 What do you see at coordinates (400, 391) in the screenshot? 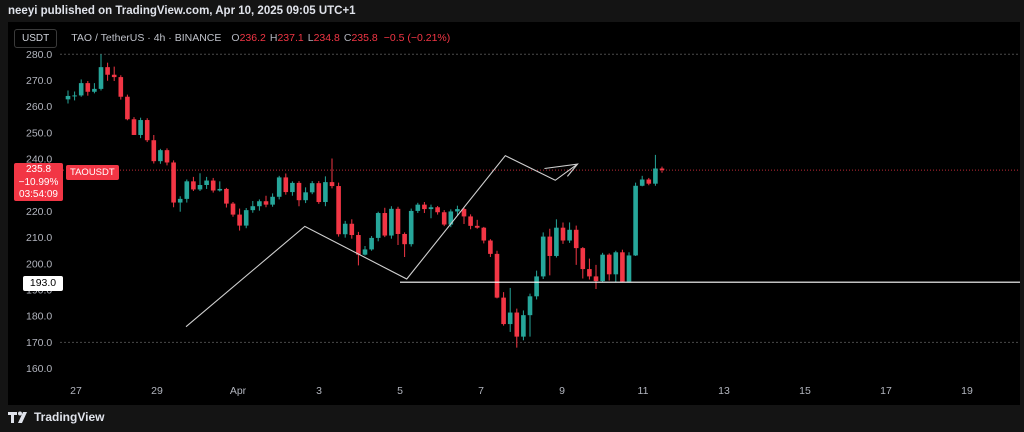
I see `x-tick-label: 5` at bounding box center [400, 391].